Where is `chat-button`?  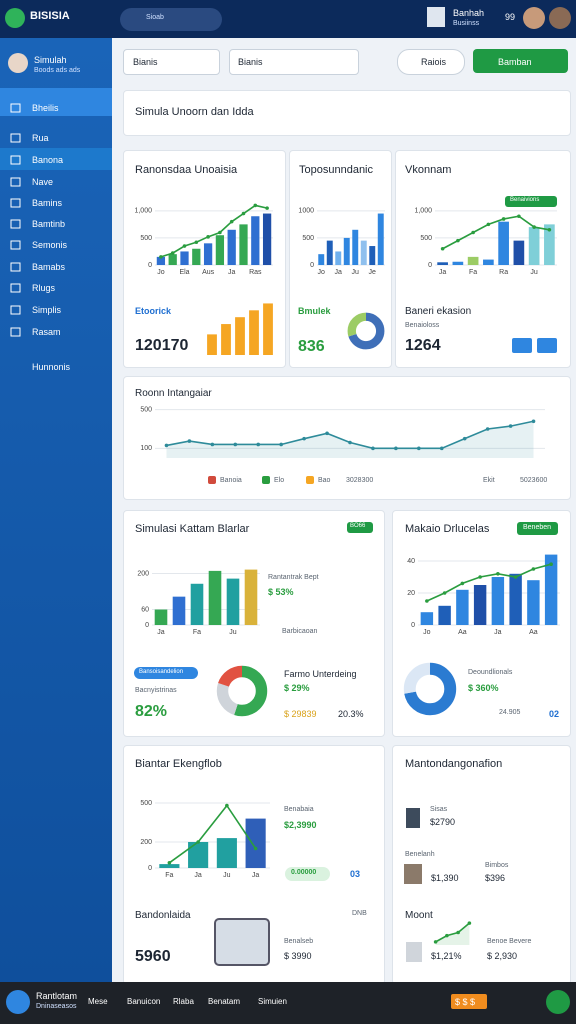
chat-button is located at coordinates (558, 1002).